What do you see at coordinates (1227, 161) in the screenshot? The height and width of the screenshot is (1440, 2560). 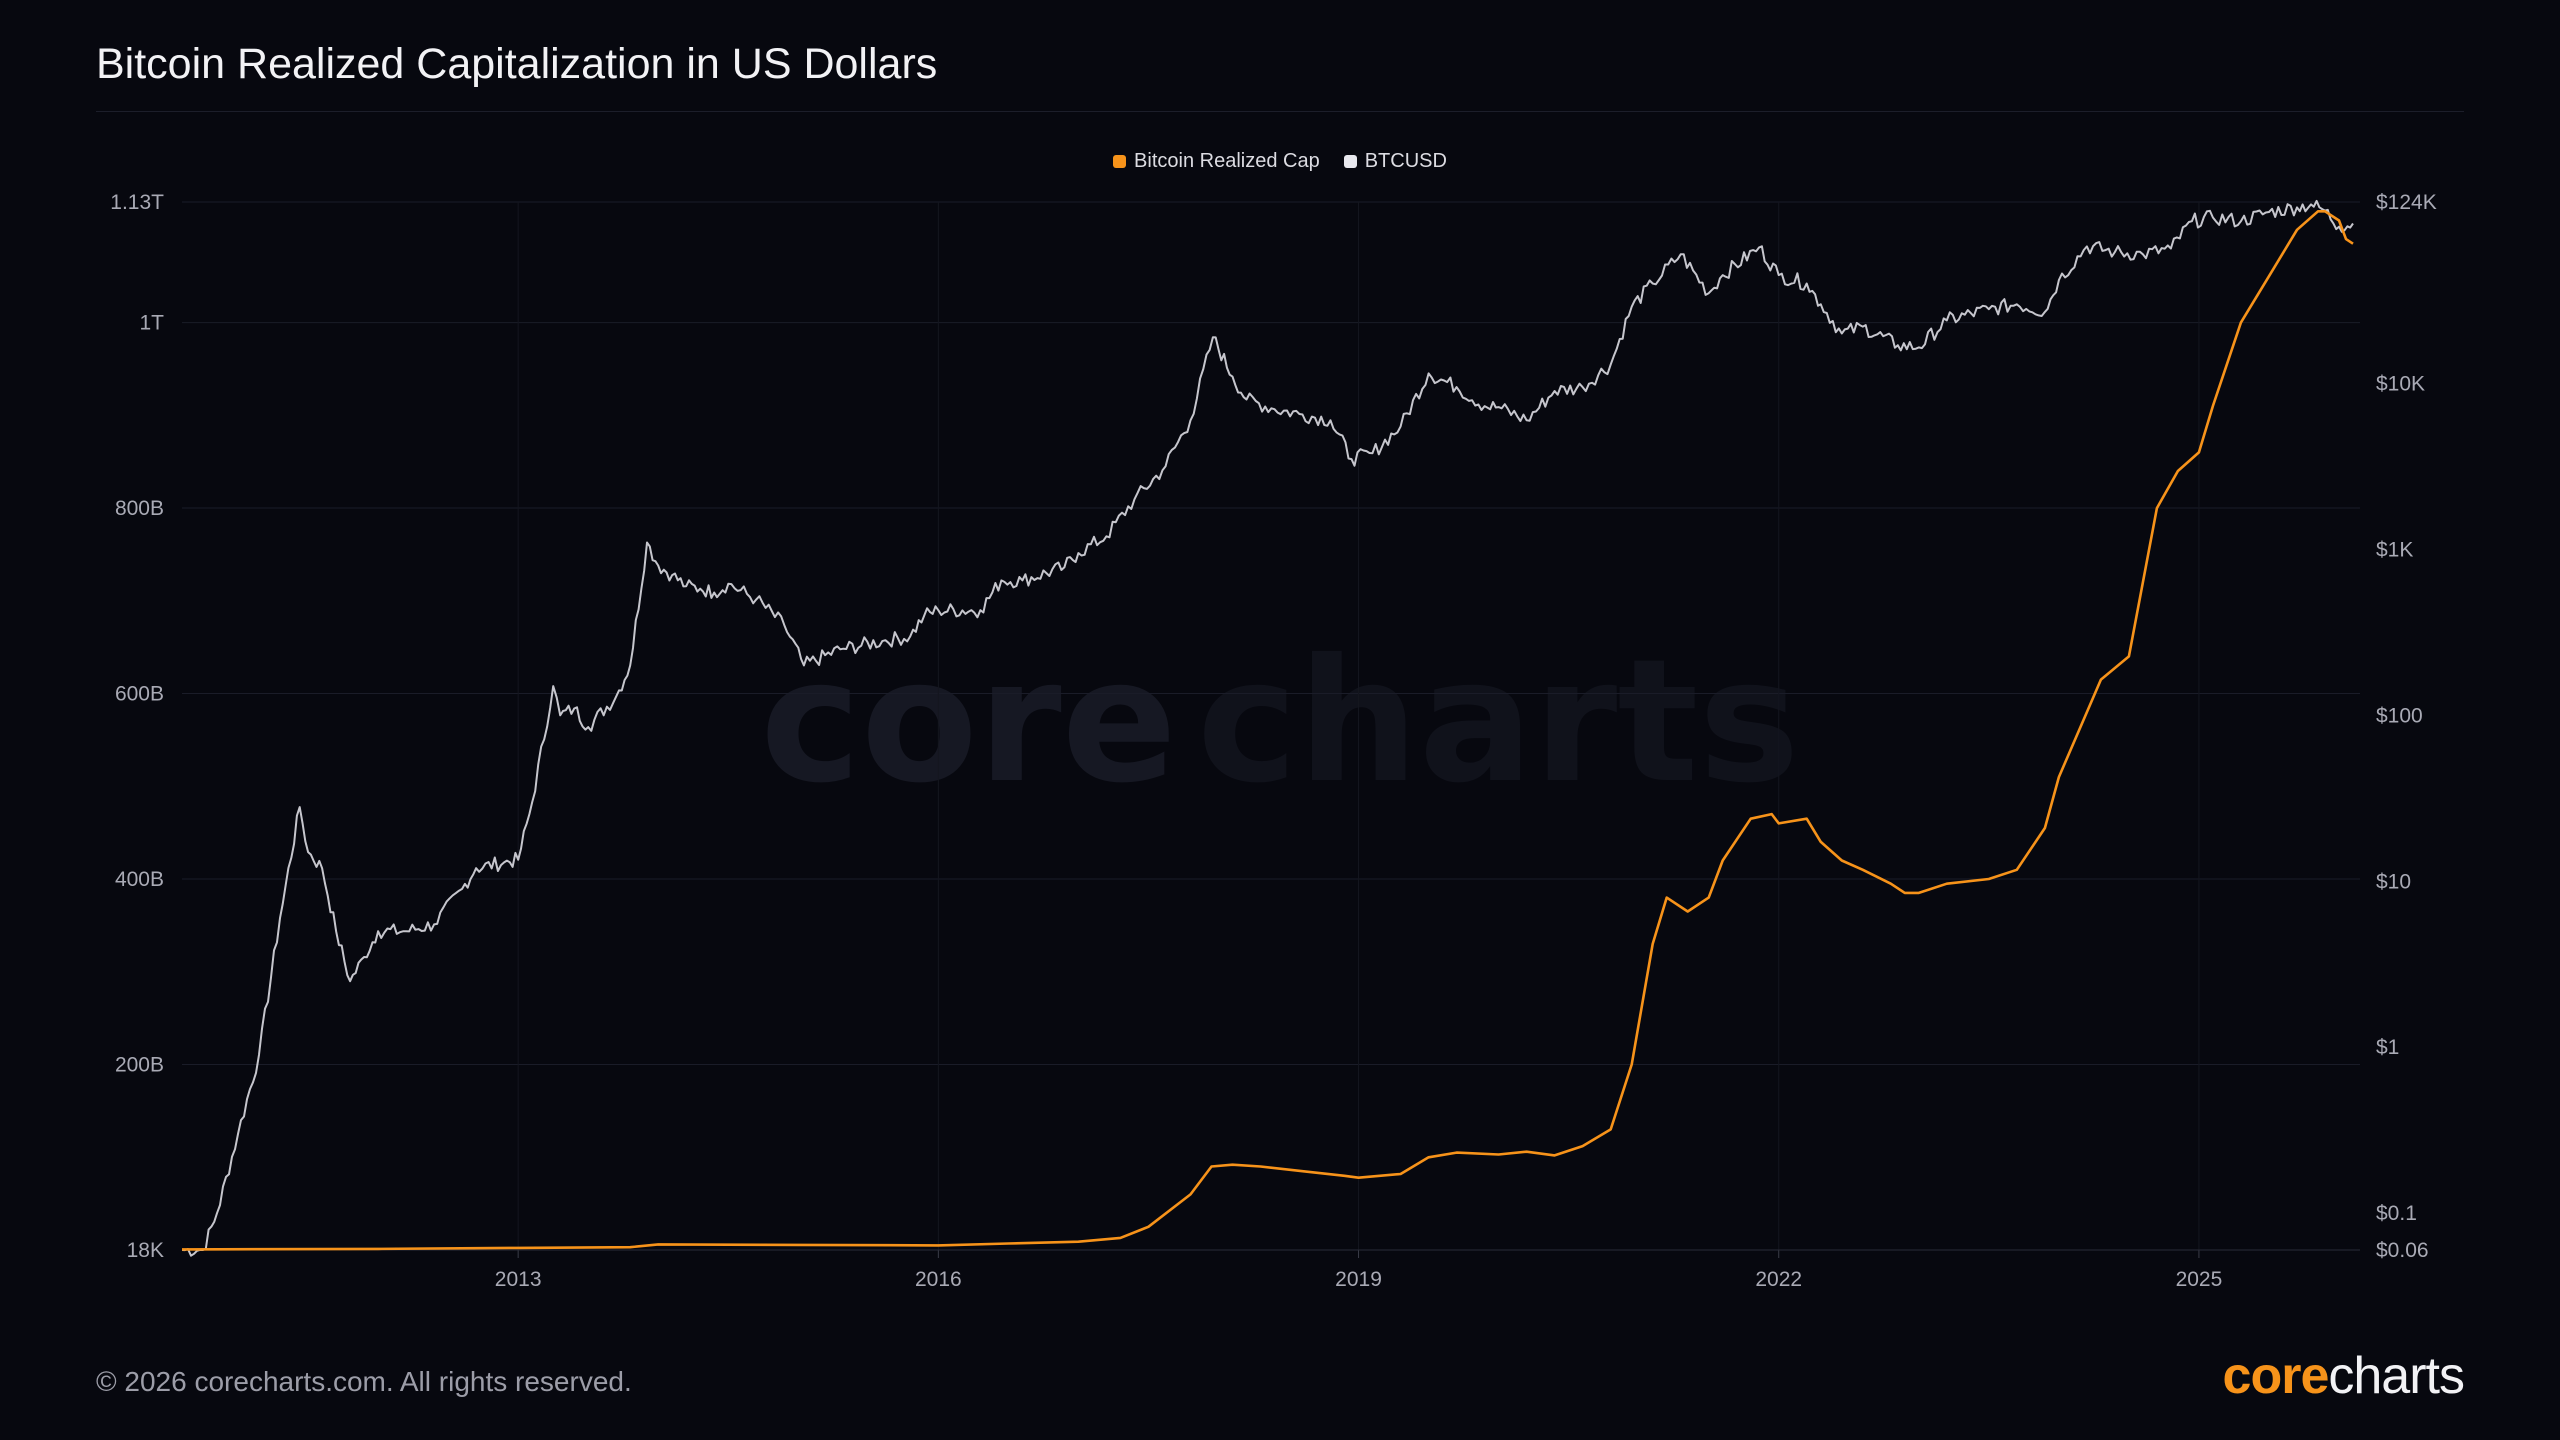 I see `legend-label-realized-cap: Bitcoin Realized Cap` at bounding box center [1227, 161].